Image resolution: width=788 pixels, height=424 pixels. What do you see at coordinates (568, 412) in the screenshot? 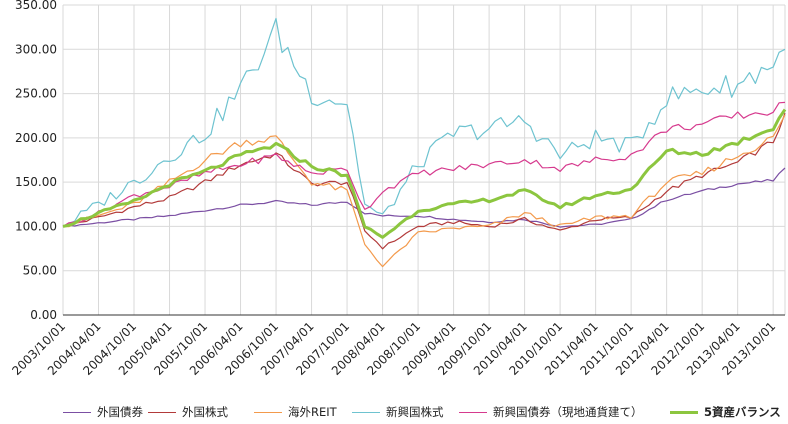
I see `legend-label: 新興国債券（現地通貨建て）` at bounding box center [568, 412].